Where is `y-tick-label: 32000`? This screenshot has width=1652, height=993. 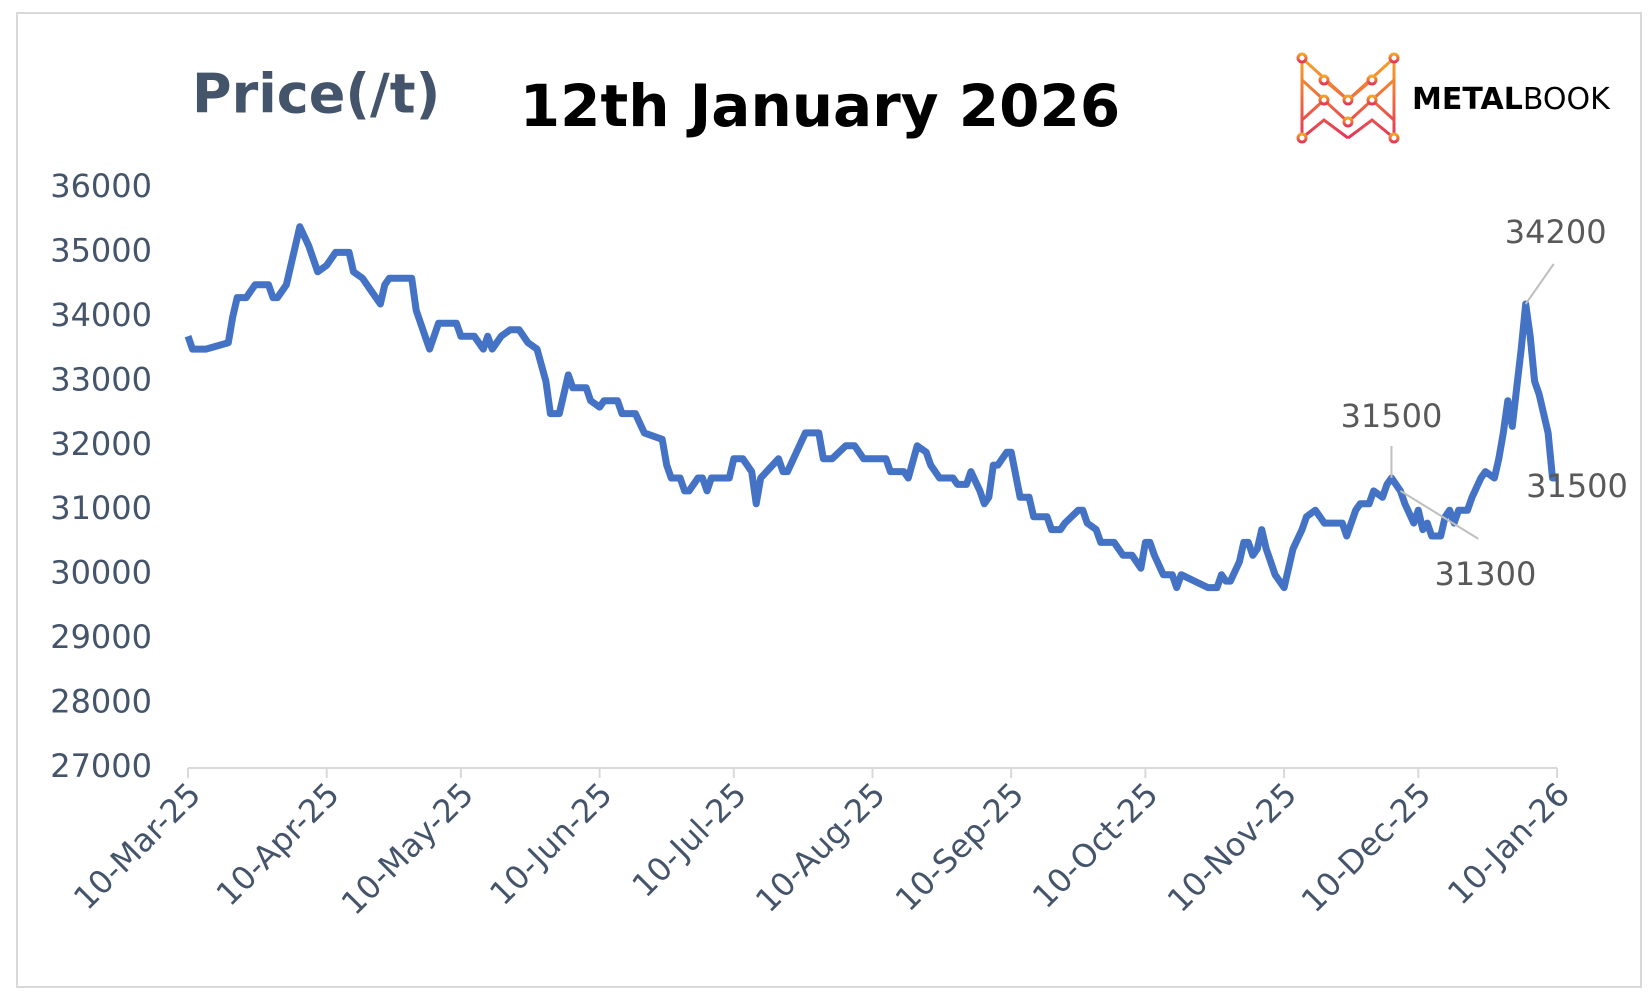
y-tick-label: 32000 is located at coordinates (101, 444).